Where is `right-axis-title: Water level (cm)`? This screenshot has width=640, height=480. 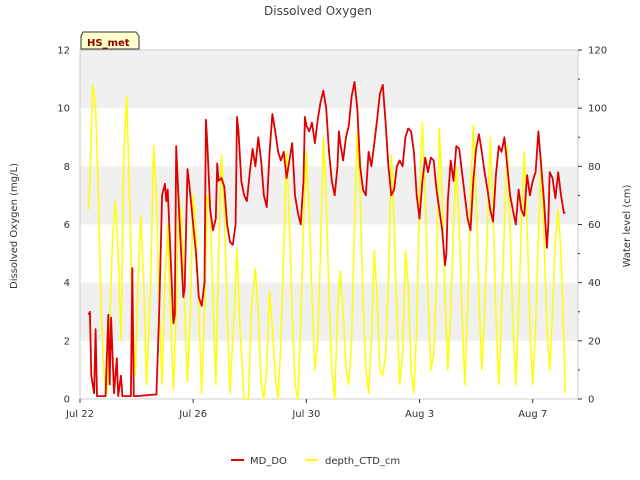
right-axis-title: Water level (cm) is located at coordinates (627, 226).